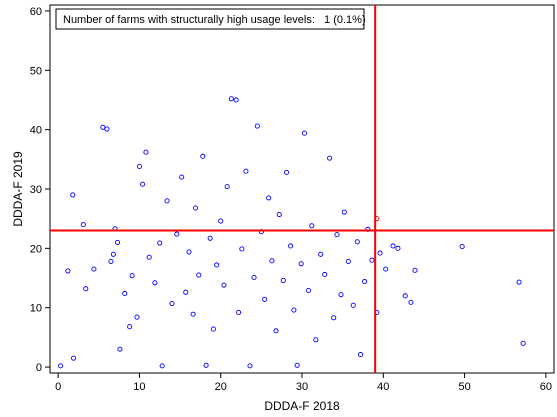  I want to click on x-axis: 0 10 20 30 40 50 60, so click(303, 383).